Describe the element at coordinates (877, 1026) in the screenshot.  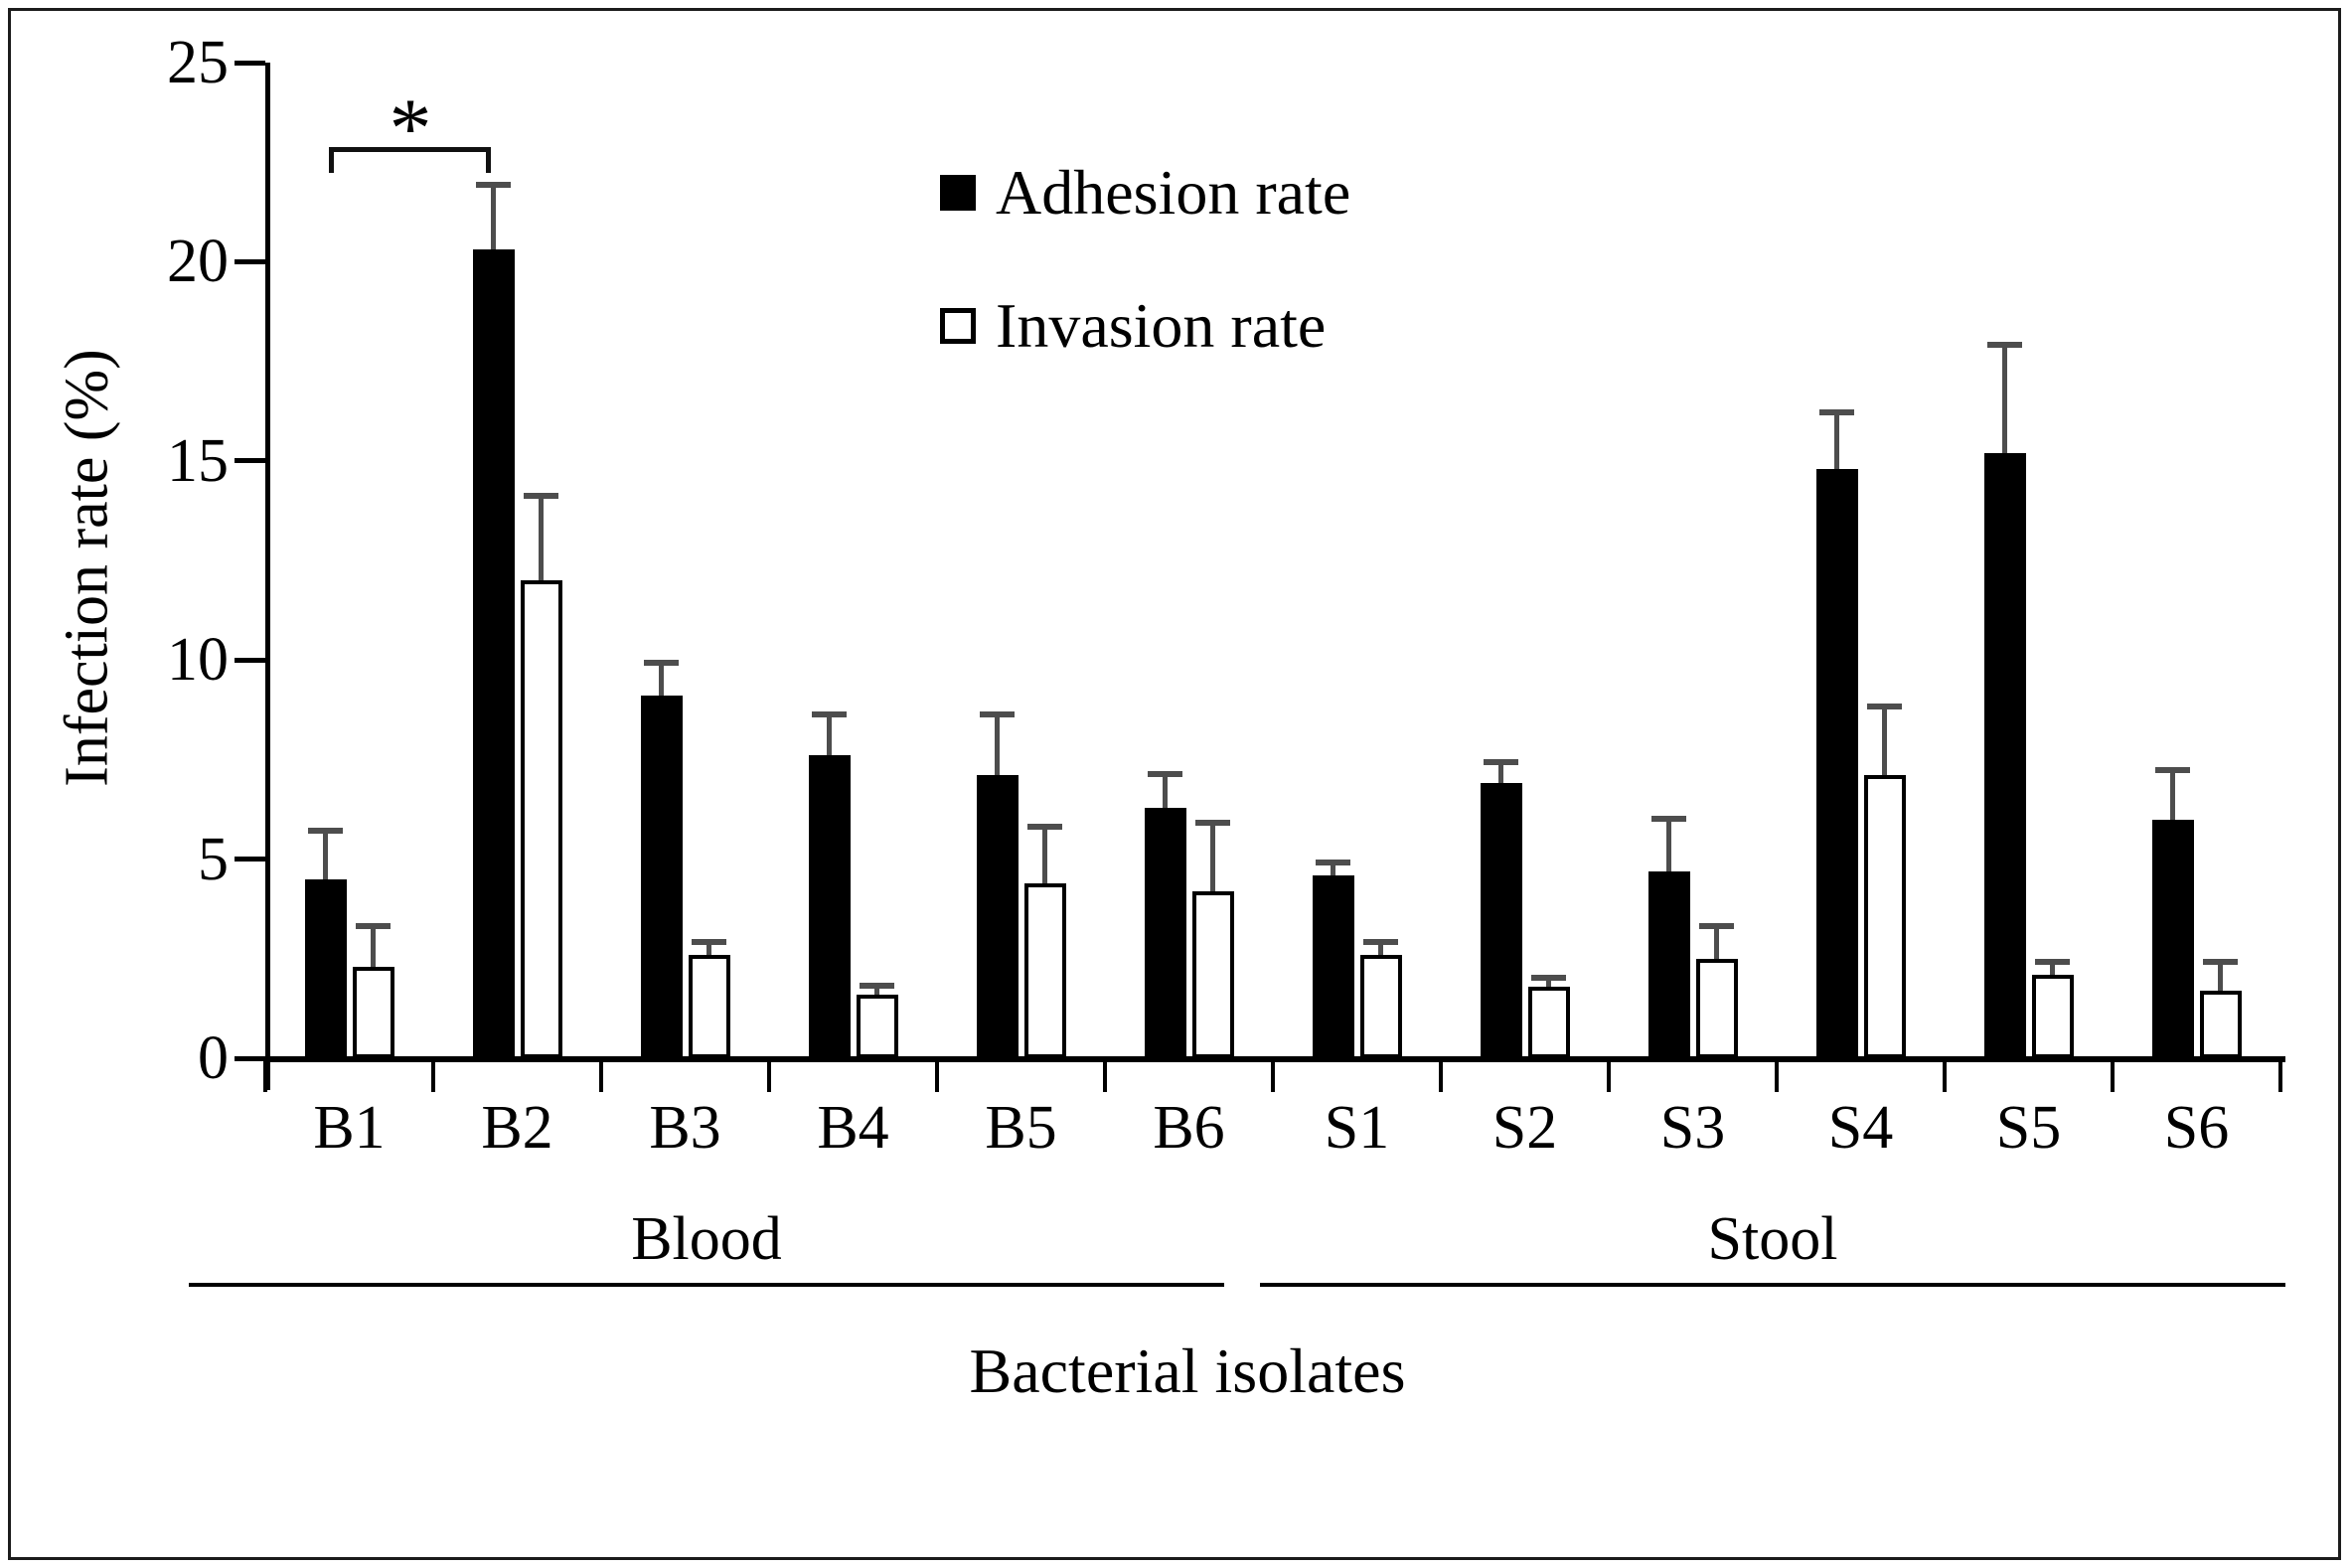
I see `bar-invasion-B4` at that location.